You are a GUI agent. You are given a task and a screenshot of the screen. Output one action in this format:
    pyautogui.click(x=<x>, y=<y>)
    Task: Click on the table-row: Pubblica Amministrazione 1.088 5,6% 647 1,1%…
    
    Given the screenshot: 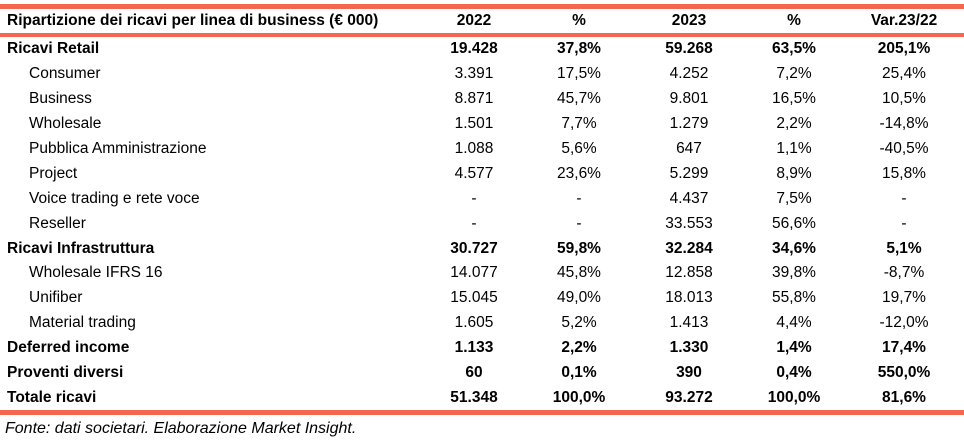 What is the action you would take?
    pyautogui.click(x=482, y=149)
    